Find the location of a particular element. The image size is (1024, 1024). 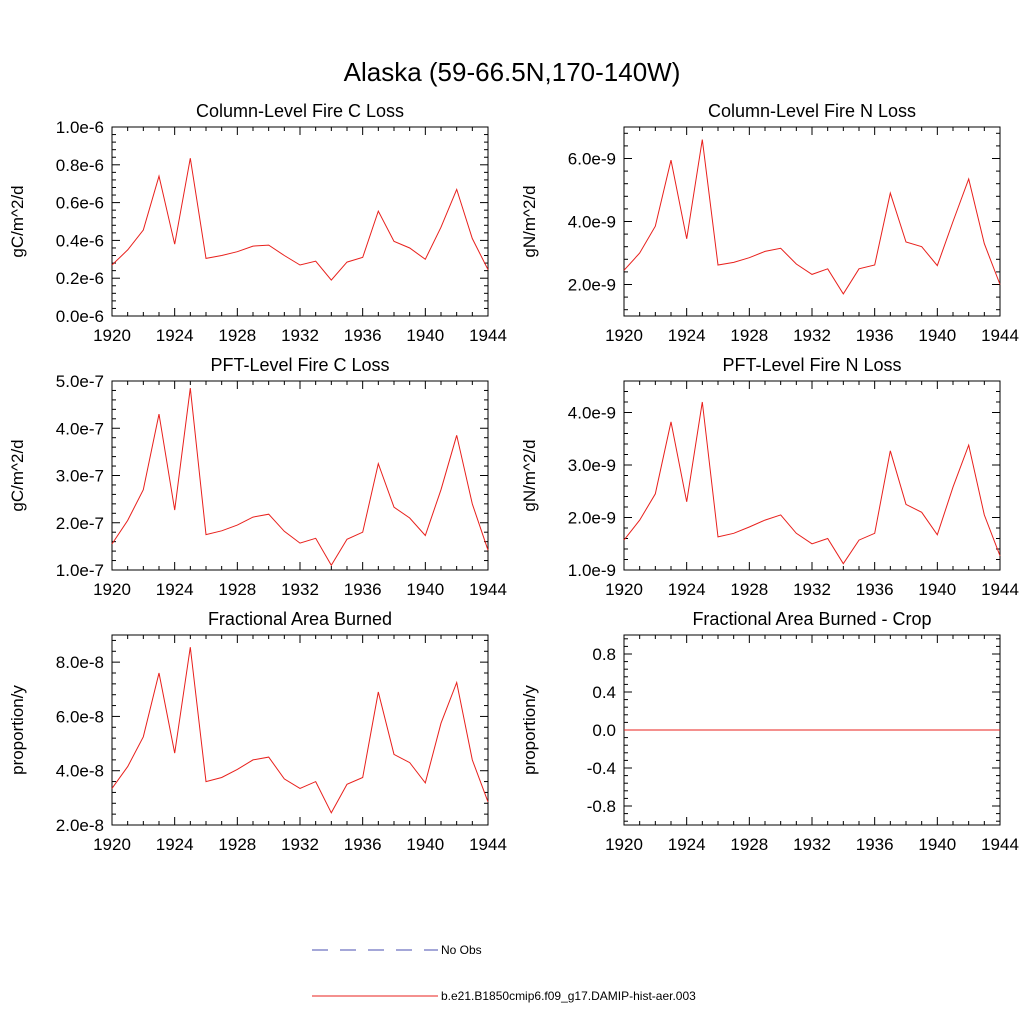

y-tick-label: 0.0e-6 is located at coordinates (80, 316).